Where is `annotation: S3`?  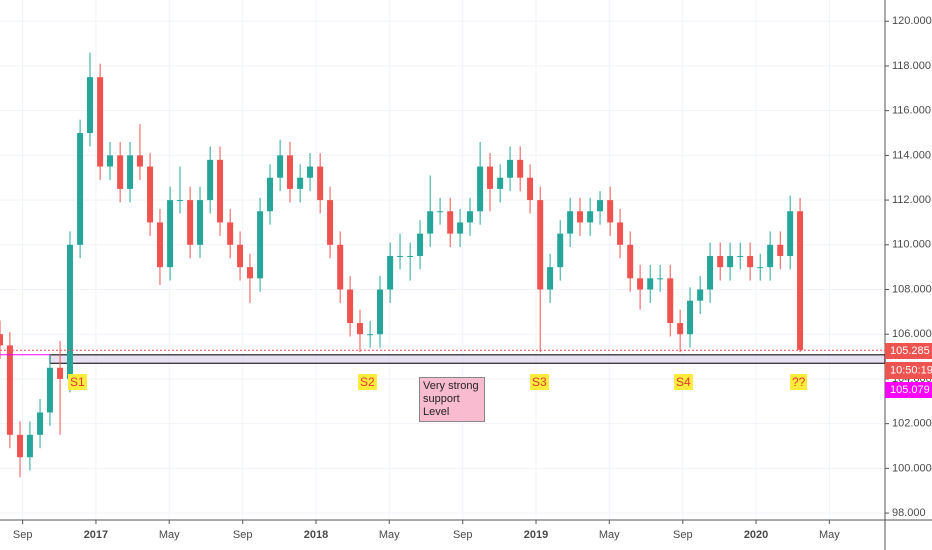
annotation: S3 is located at coordinates (539, 382).